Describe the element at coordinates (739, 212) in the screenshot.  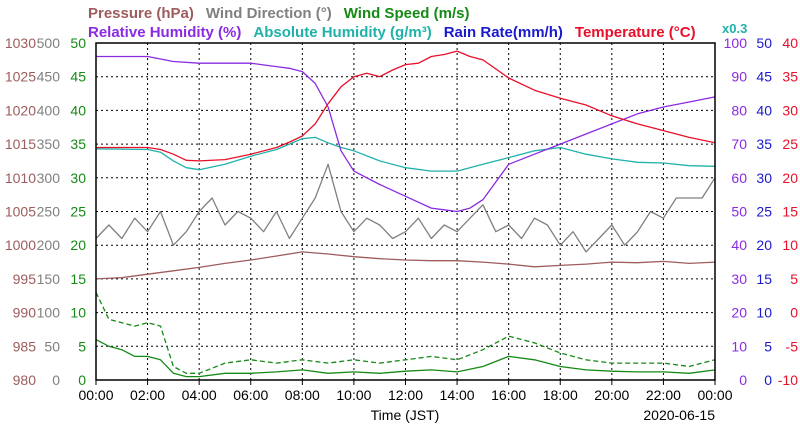
I see `rh-tick-label: 50` at that location.